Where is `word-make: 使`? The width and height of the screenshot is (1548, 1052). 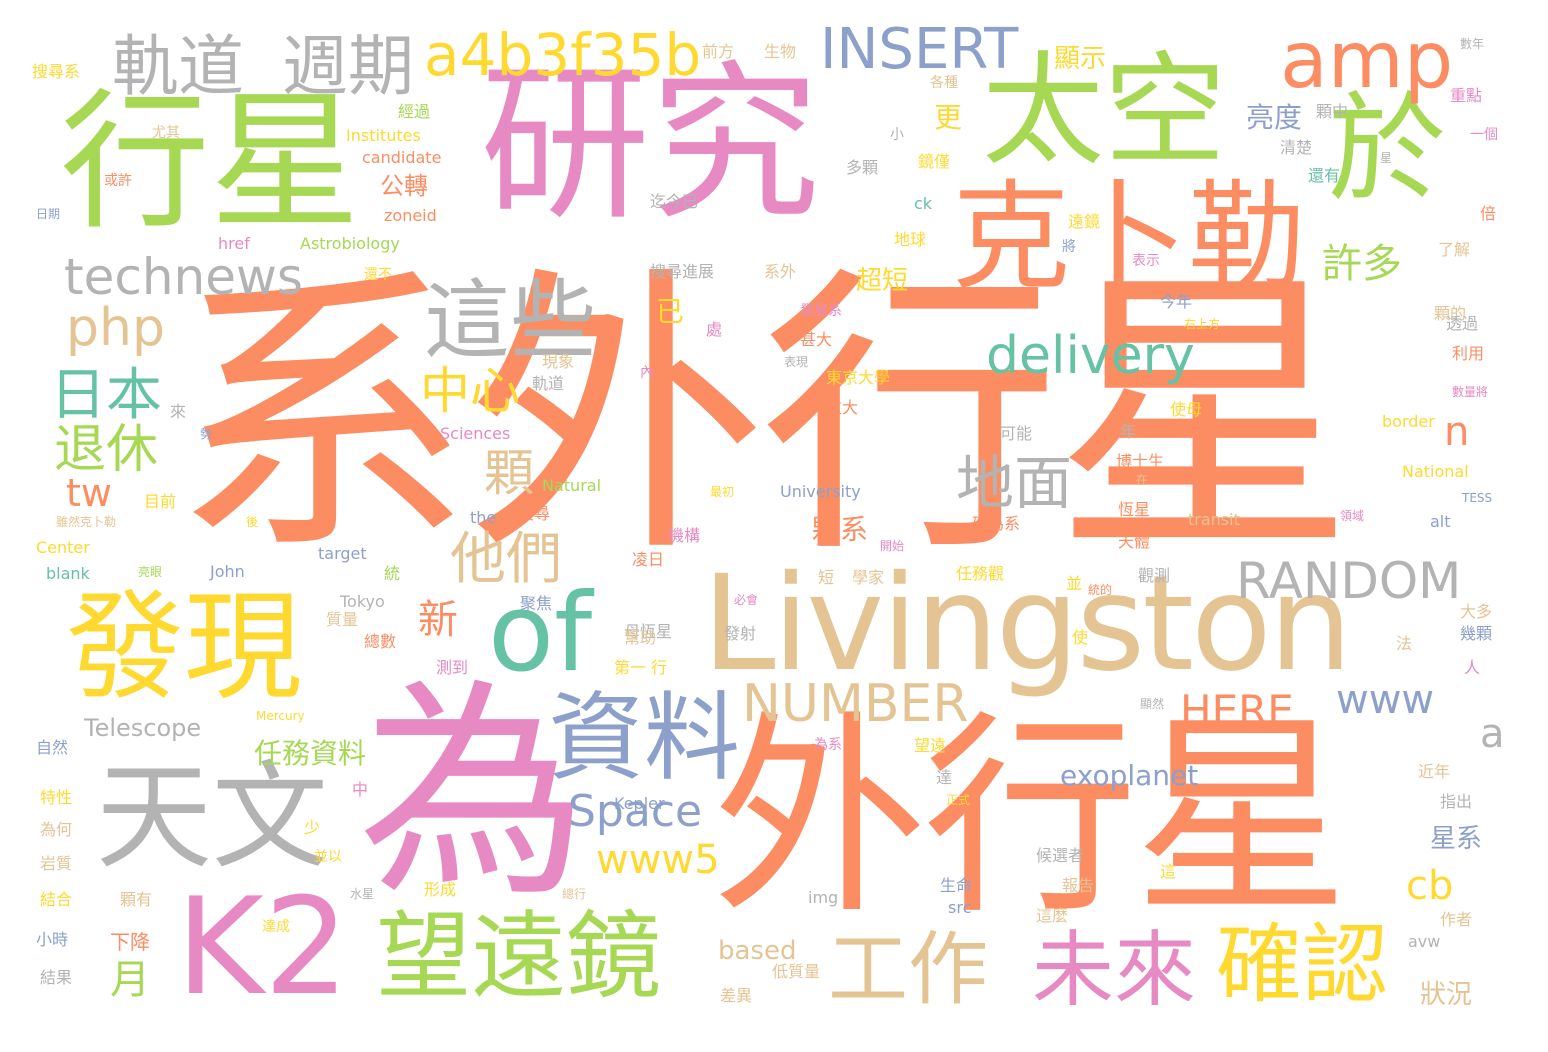
word-make: 使 is located at coordinates (1080, 637).